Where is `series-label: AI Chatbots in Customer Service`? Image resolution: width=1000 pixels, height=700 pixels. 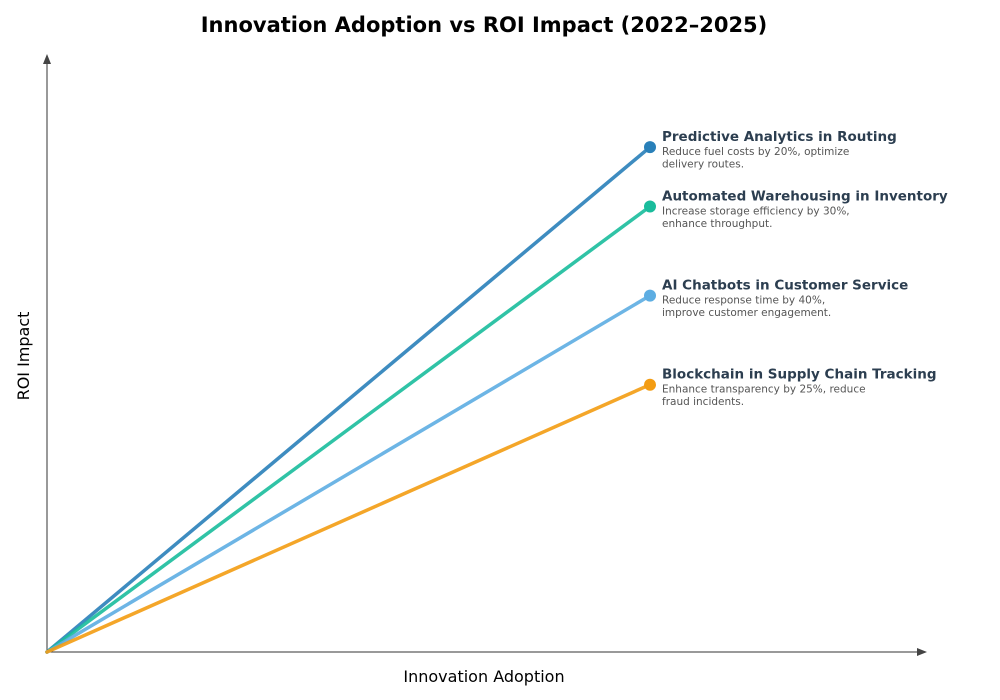 series-label: AI Chatbots in Customer Service is located at coordinates (785, 286).